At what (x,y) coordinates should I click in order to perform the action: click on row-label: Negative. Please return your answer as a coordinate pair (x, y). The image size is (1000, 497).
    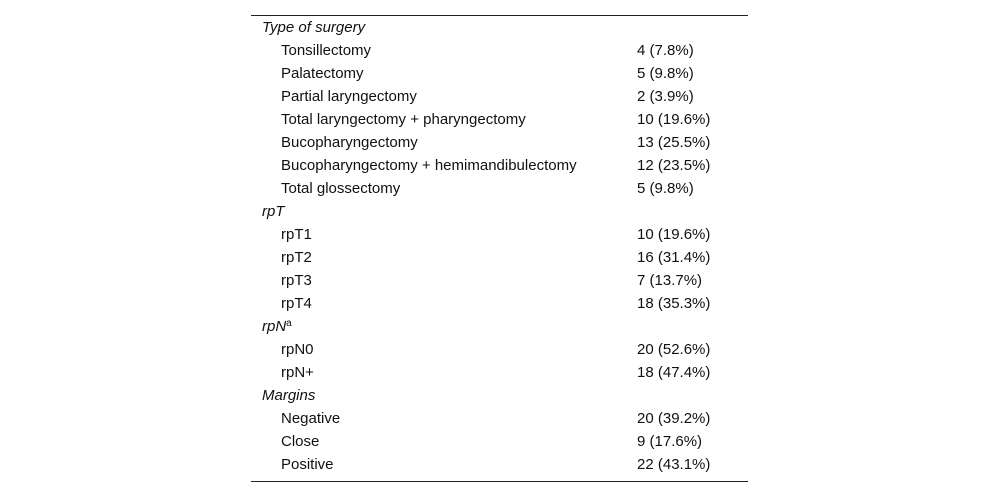
    Looking at the image, I should click on (310, 418).